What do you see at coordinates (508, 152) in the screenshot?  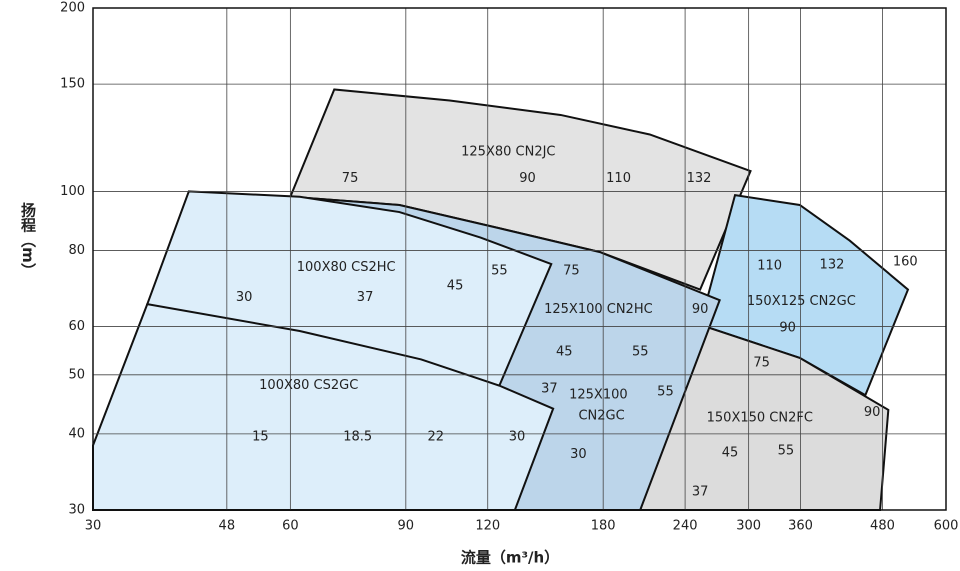 I see `region-label: 125X80 CN2JC` at bounding box center [508, 152].